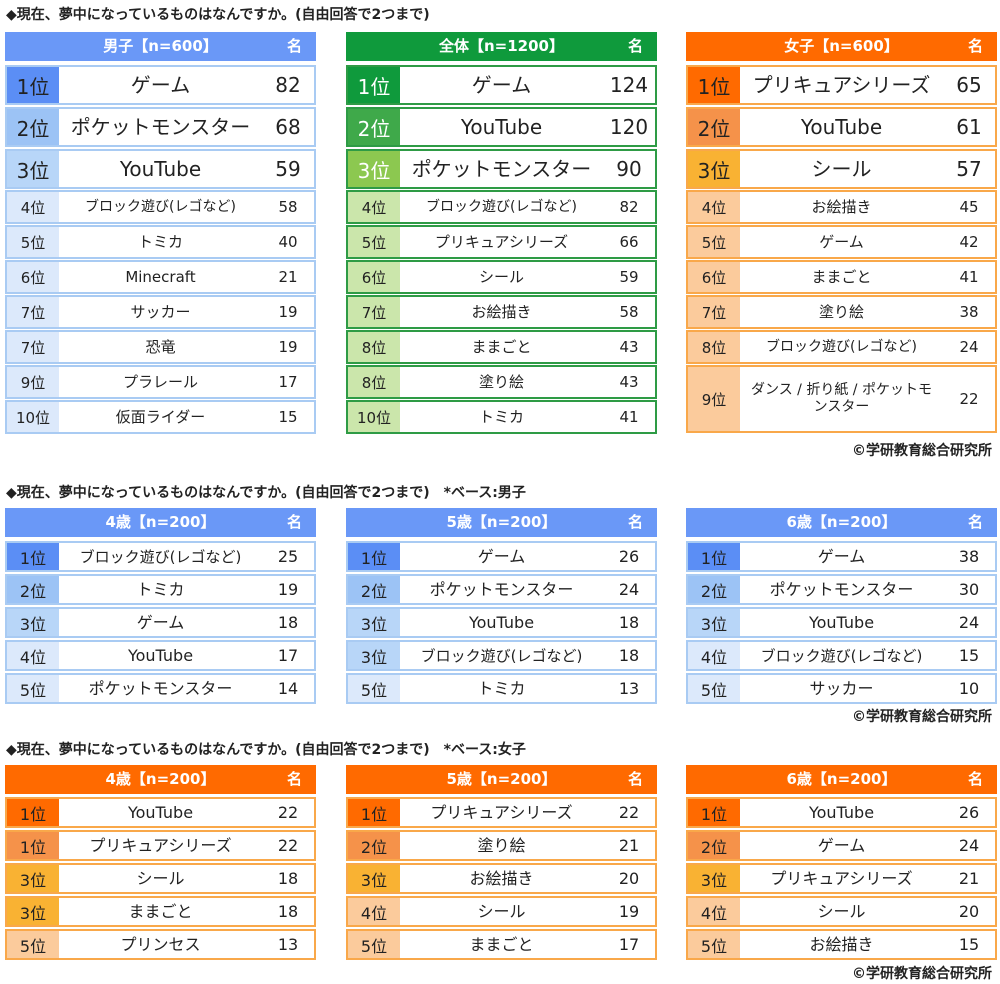 The width and height of the screenshot is (1000, 984). Describe the element at coordinates (841, 688) in the screenshot. I see `item-name: サッカー` at that location.